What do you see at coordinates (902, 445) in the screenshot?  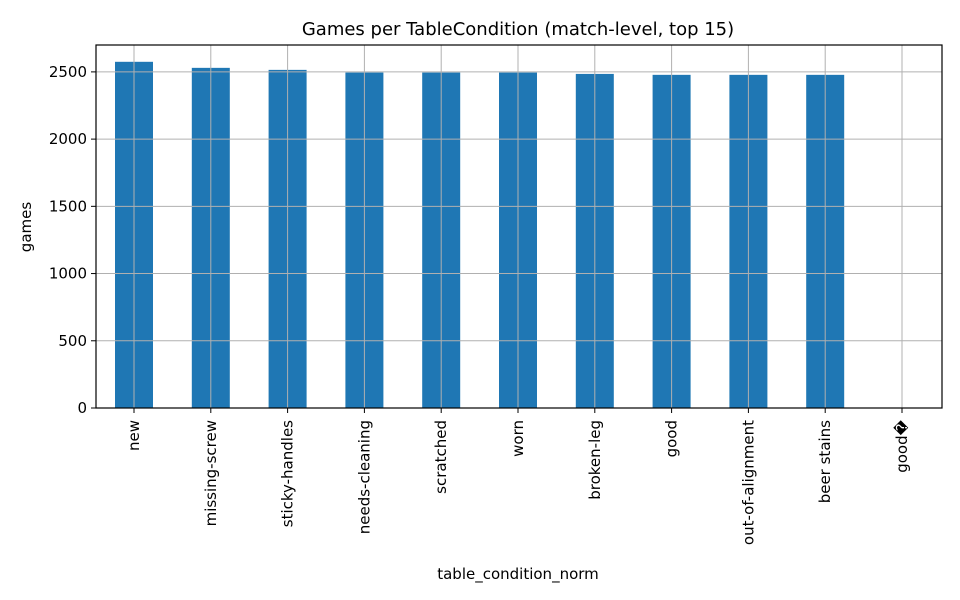 I see `x-tick-label: good�` at bounding box center [902, 445].